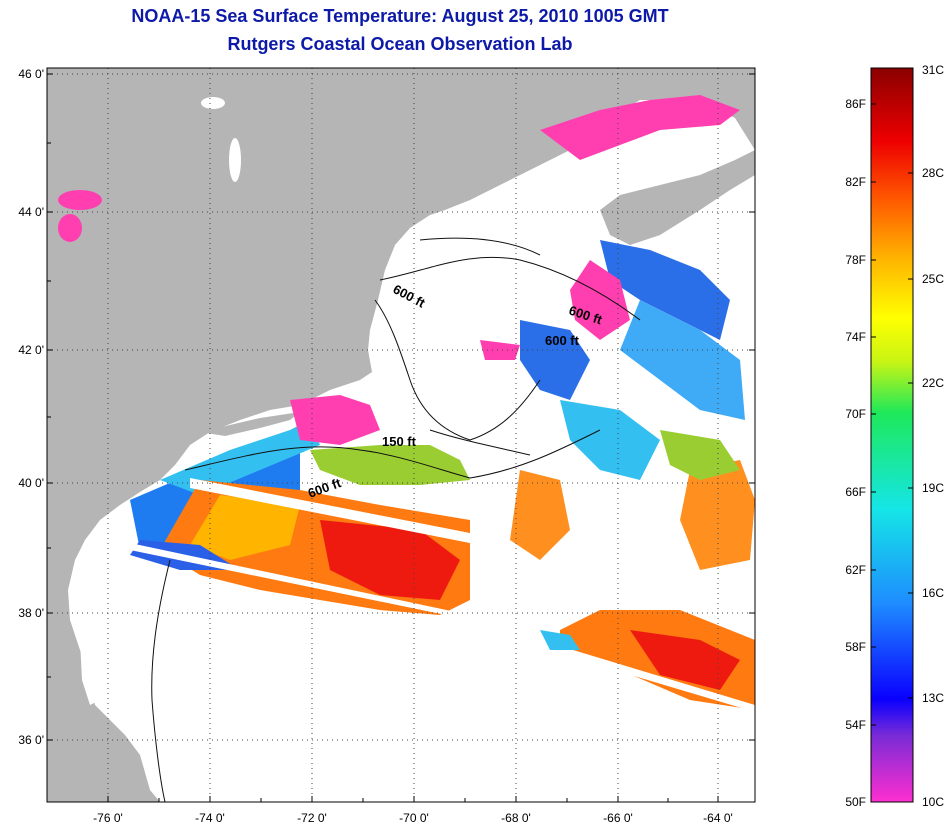  What do you see at coordinates (855, 570) in the screenshot?
I see `colorbar-f-label: 62F` at bounding box center [855, 570].